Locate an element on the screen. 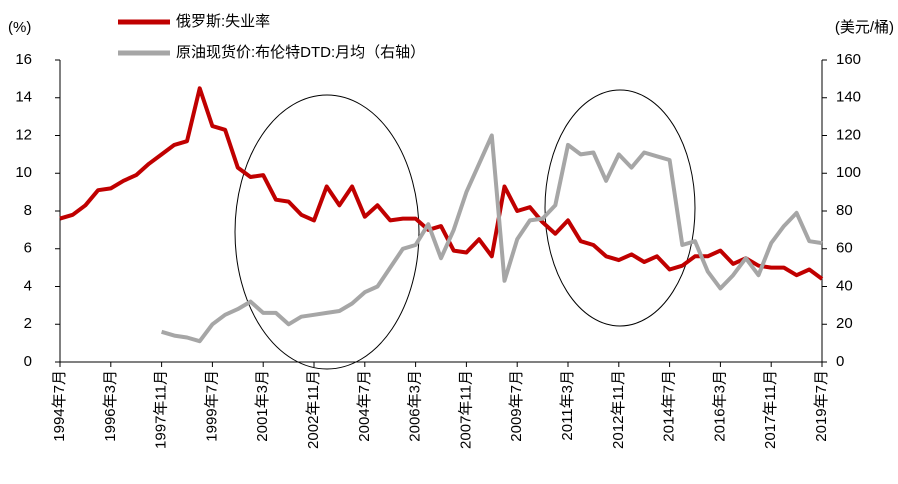 Image resolution: width=898 pixels, height=484 pixels. x-tick-label: 2002年11月 is located at coordinates (313, 409).